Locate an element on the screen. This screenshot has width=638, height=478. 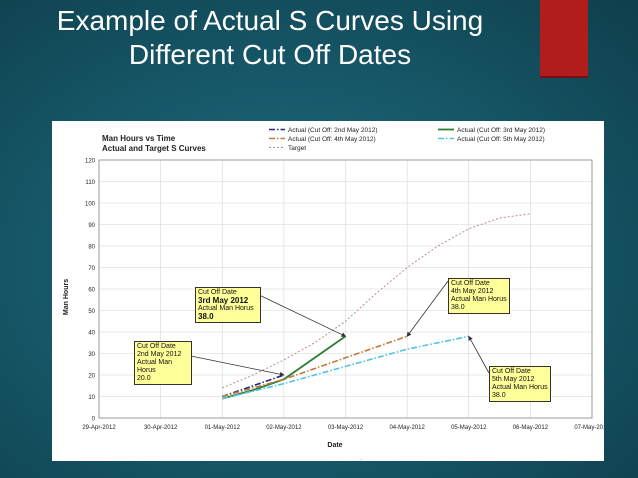
legend-label: Actual (Cut Off: 4th May 2012) is located at coordinates (332, 139).